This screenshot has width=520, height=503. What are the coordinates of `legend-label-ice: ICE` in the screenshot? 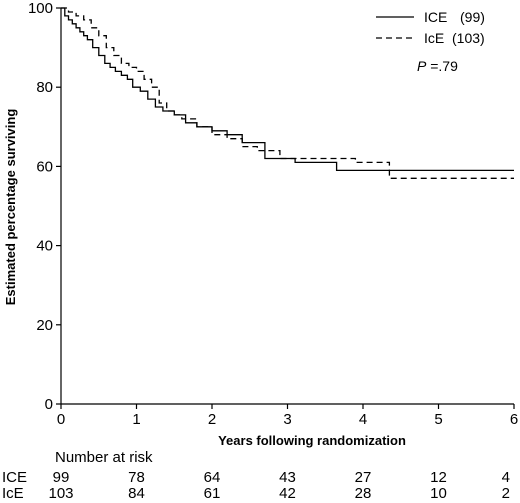 It's located at (435, 17).